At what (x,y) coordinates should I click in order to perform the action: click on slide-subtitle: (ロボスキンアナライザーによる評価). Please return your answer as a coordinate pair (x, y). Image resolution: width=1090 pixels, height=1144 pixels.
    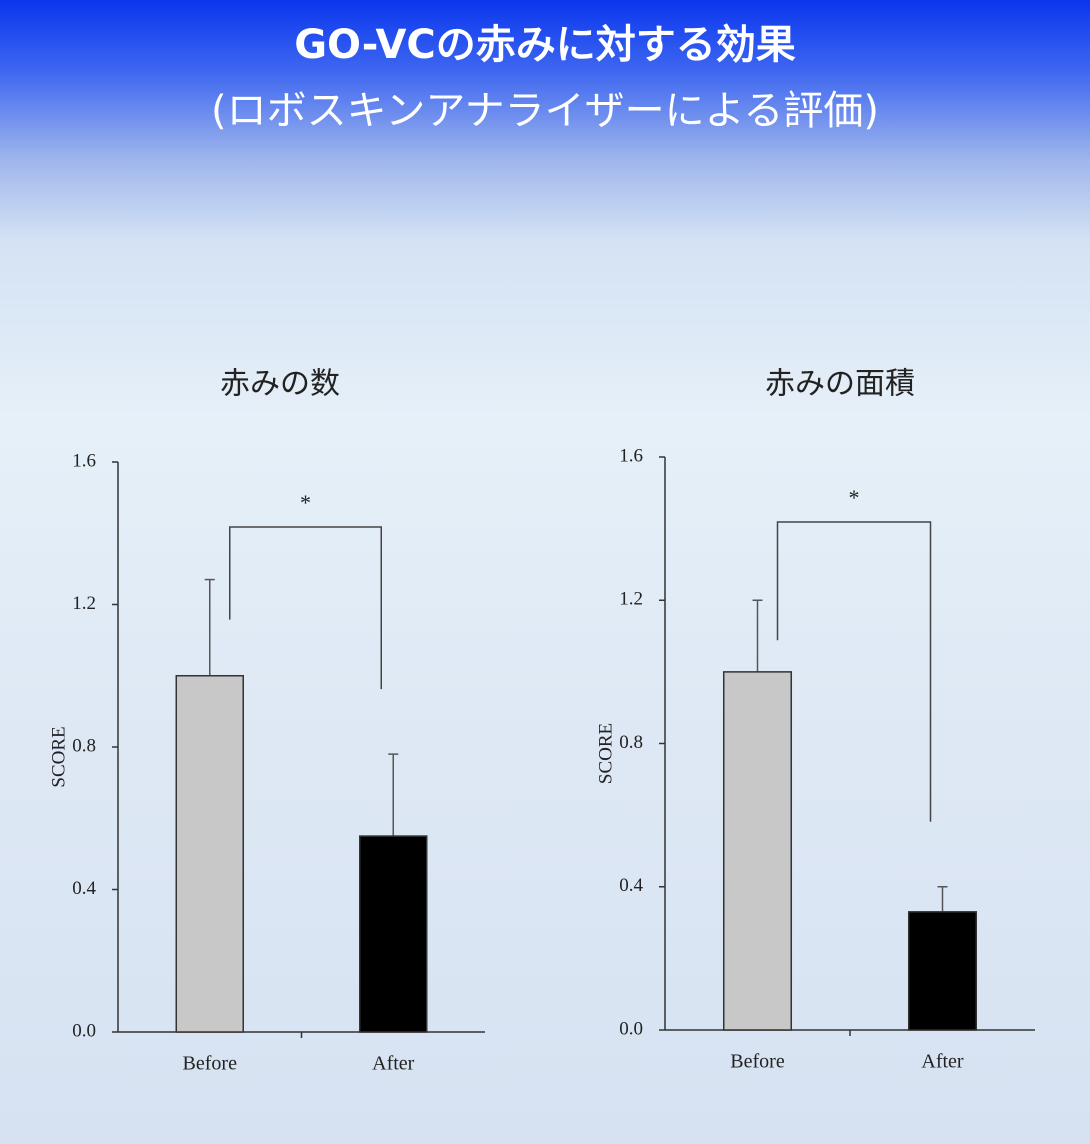
    Looking at the image, I should click on (544, 111).